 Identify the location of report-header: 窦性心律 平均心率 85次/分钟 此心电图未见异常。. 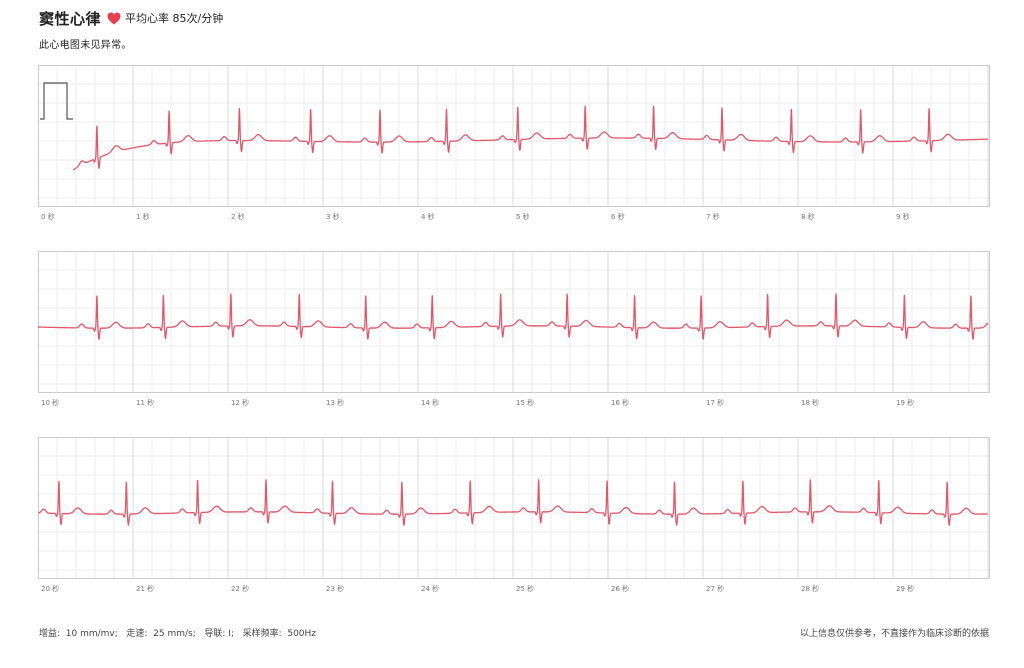
(514, 29).